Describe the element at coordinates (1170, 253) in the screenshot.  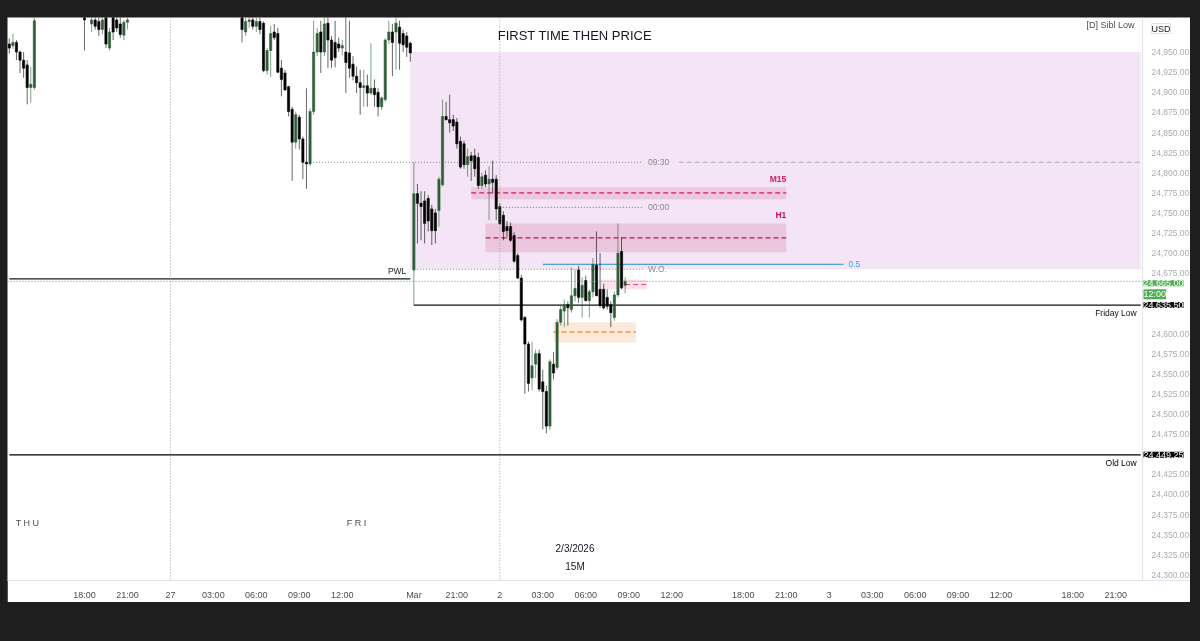
I see `y-tick-label: 24,700.00` at that location.